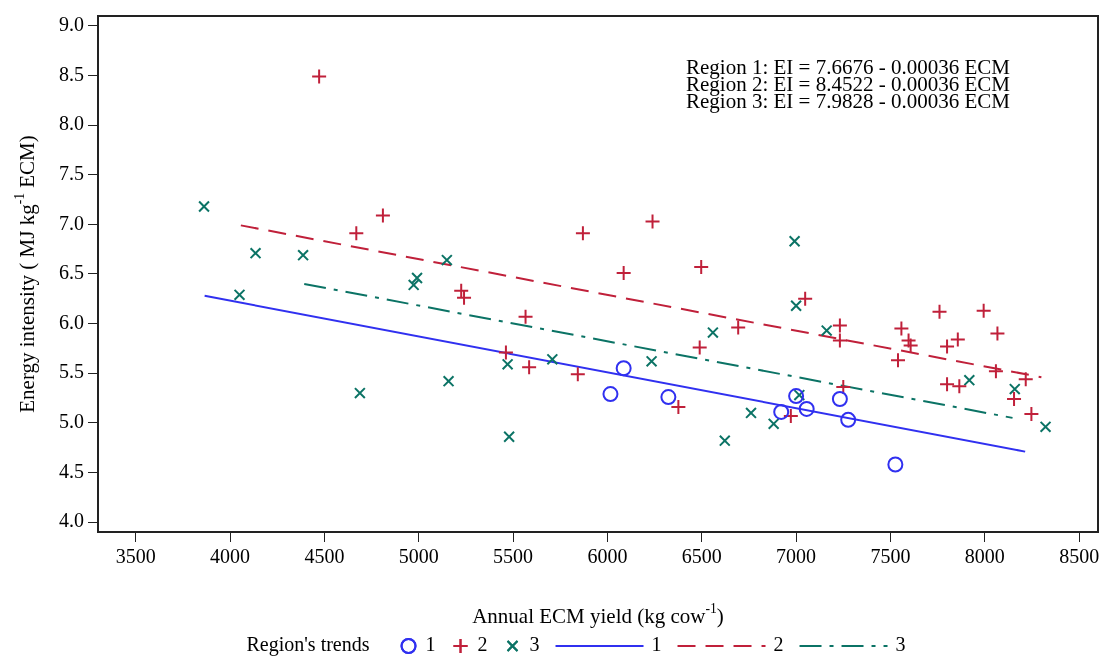 The width and height of the screenshot is (1112, 660). I want to click on y-tick-label: 9.0, so click(71, 24).